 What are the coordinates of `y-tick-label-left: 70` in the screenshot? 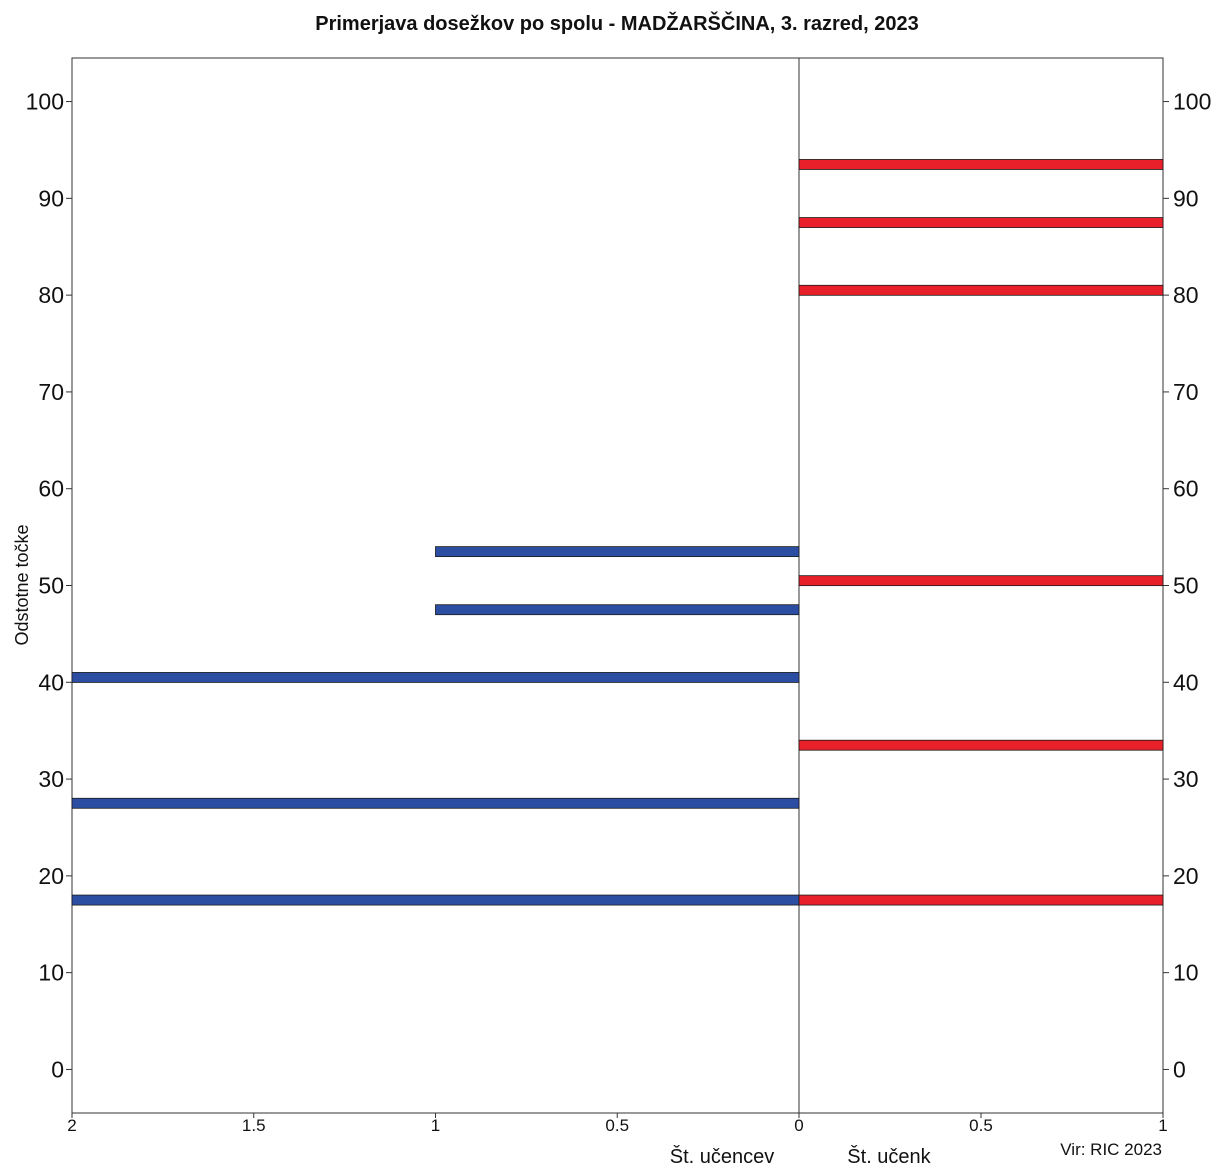 It's located at (51, 392).